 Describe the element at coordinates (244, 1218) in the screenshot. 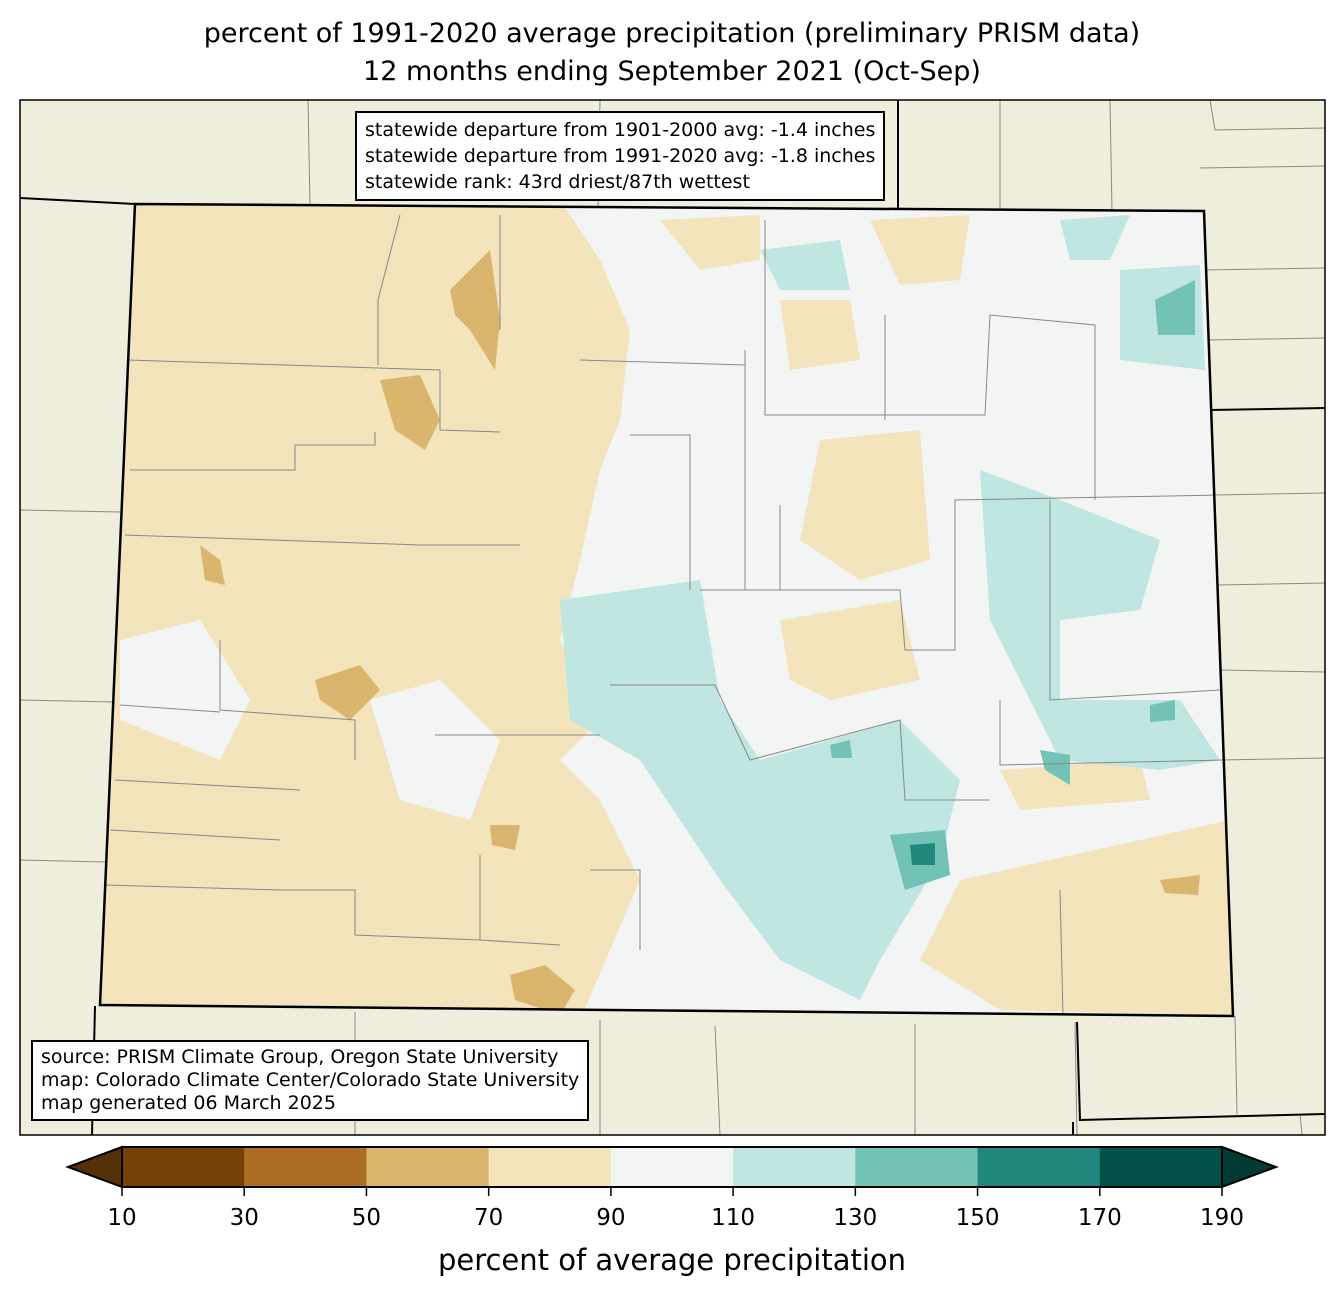

I see `colorbar-tick-label: 30` at that location.